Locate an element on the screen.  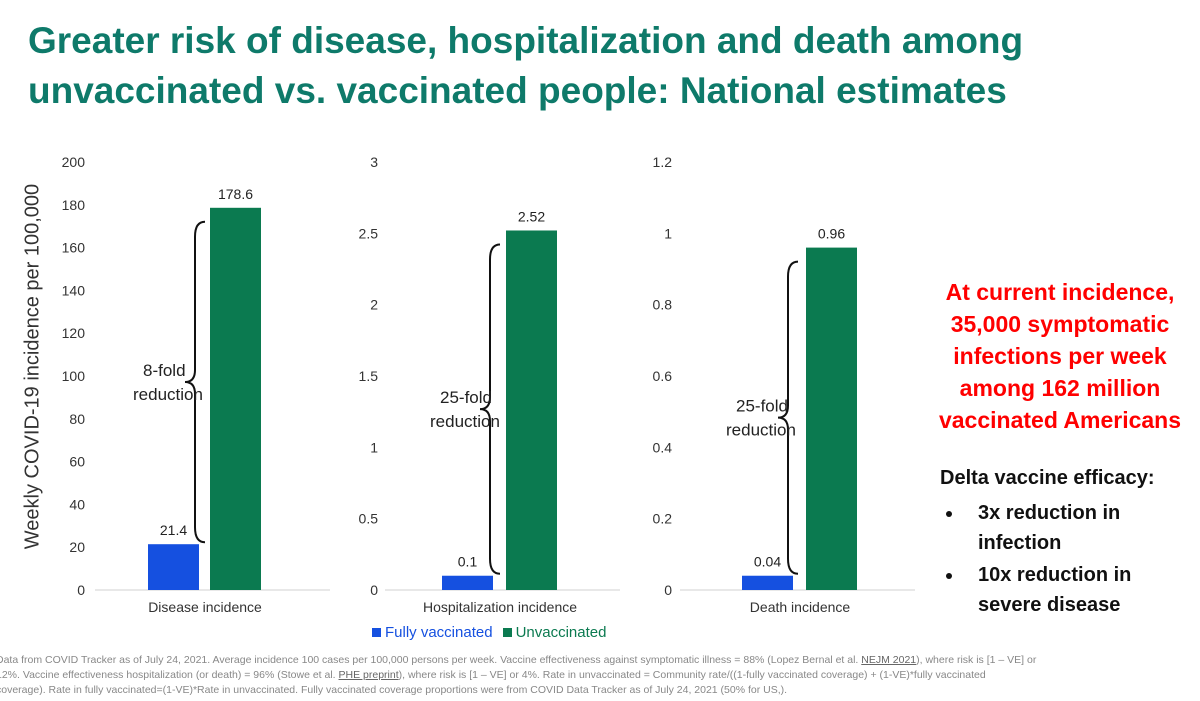
footnote-link: PHE preprint is located at coordinates (368, 675).